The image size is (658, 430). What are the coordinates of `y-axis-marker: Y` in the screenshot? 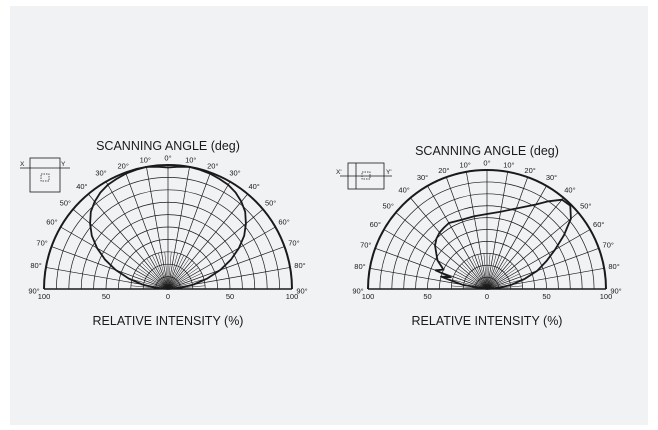 It's located at (63, 164).